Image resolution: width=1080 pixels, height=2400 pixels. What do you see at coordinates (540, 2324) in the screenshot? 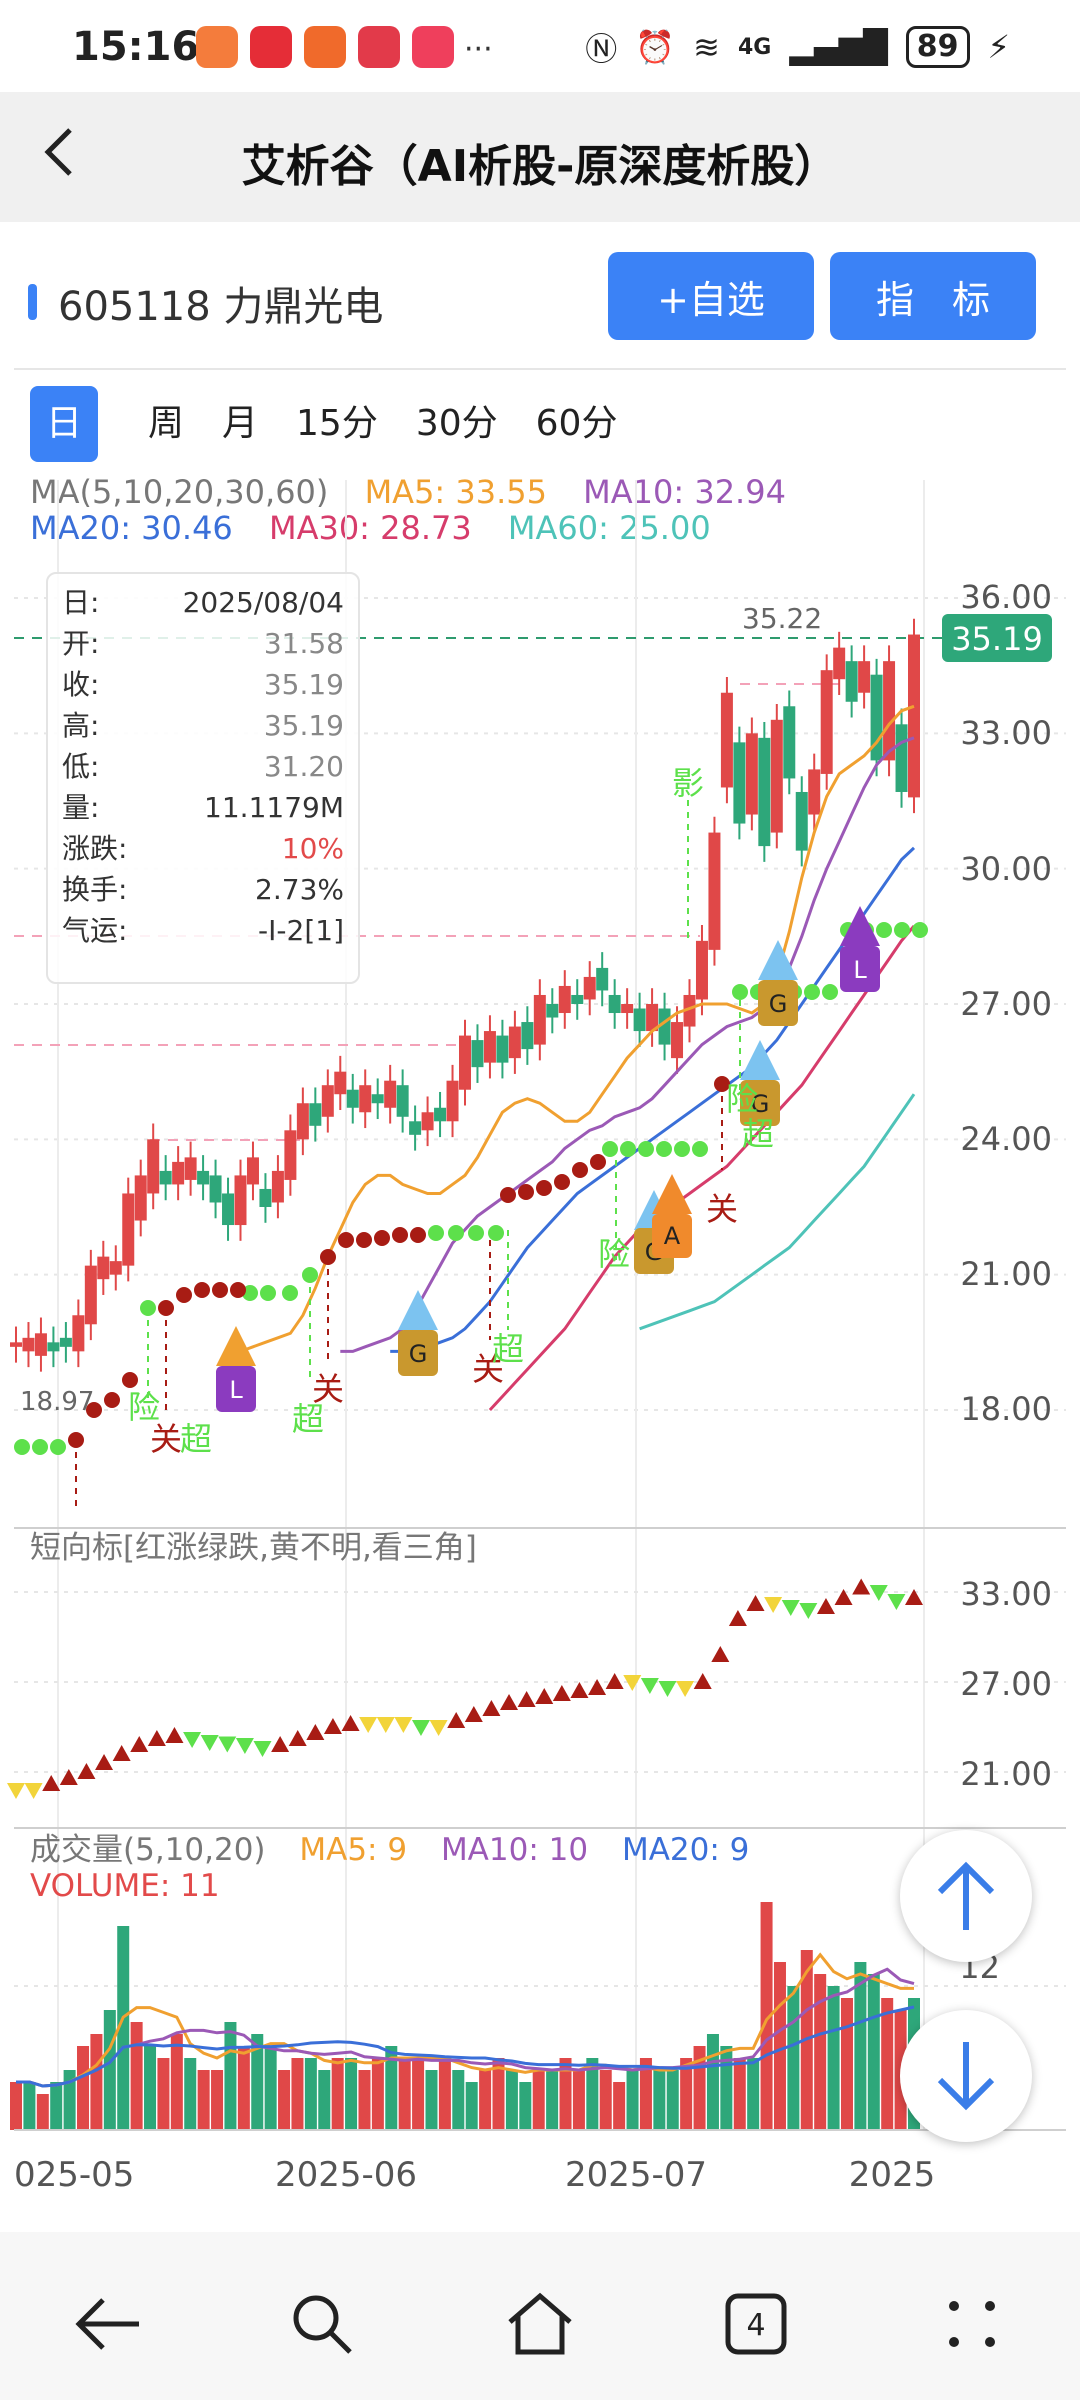
I see `nav-home-button` at bounding box center [540, 2324].